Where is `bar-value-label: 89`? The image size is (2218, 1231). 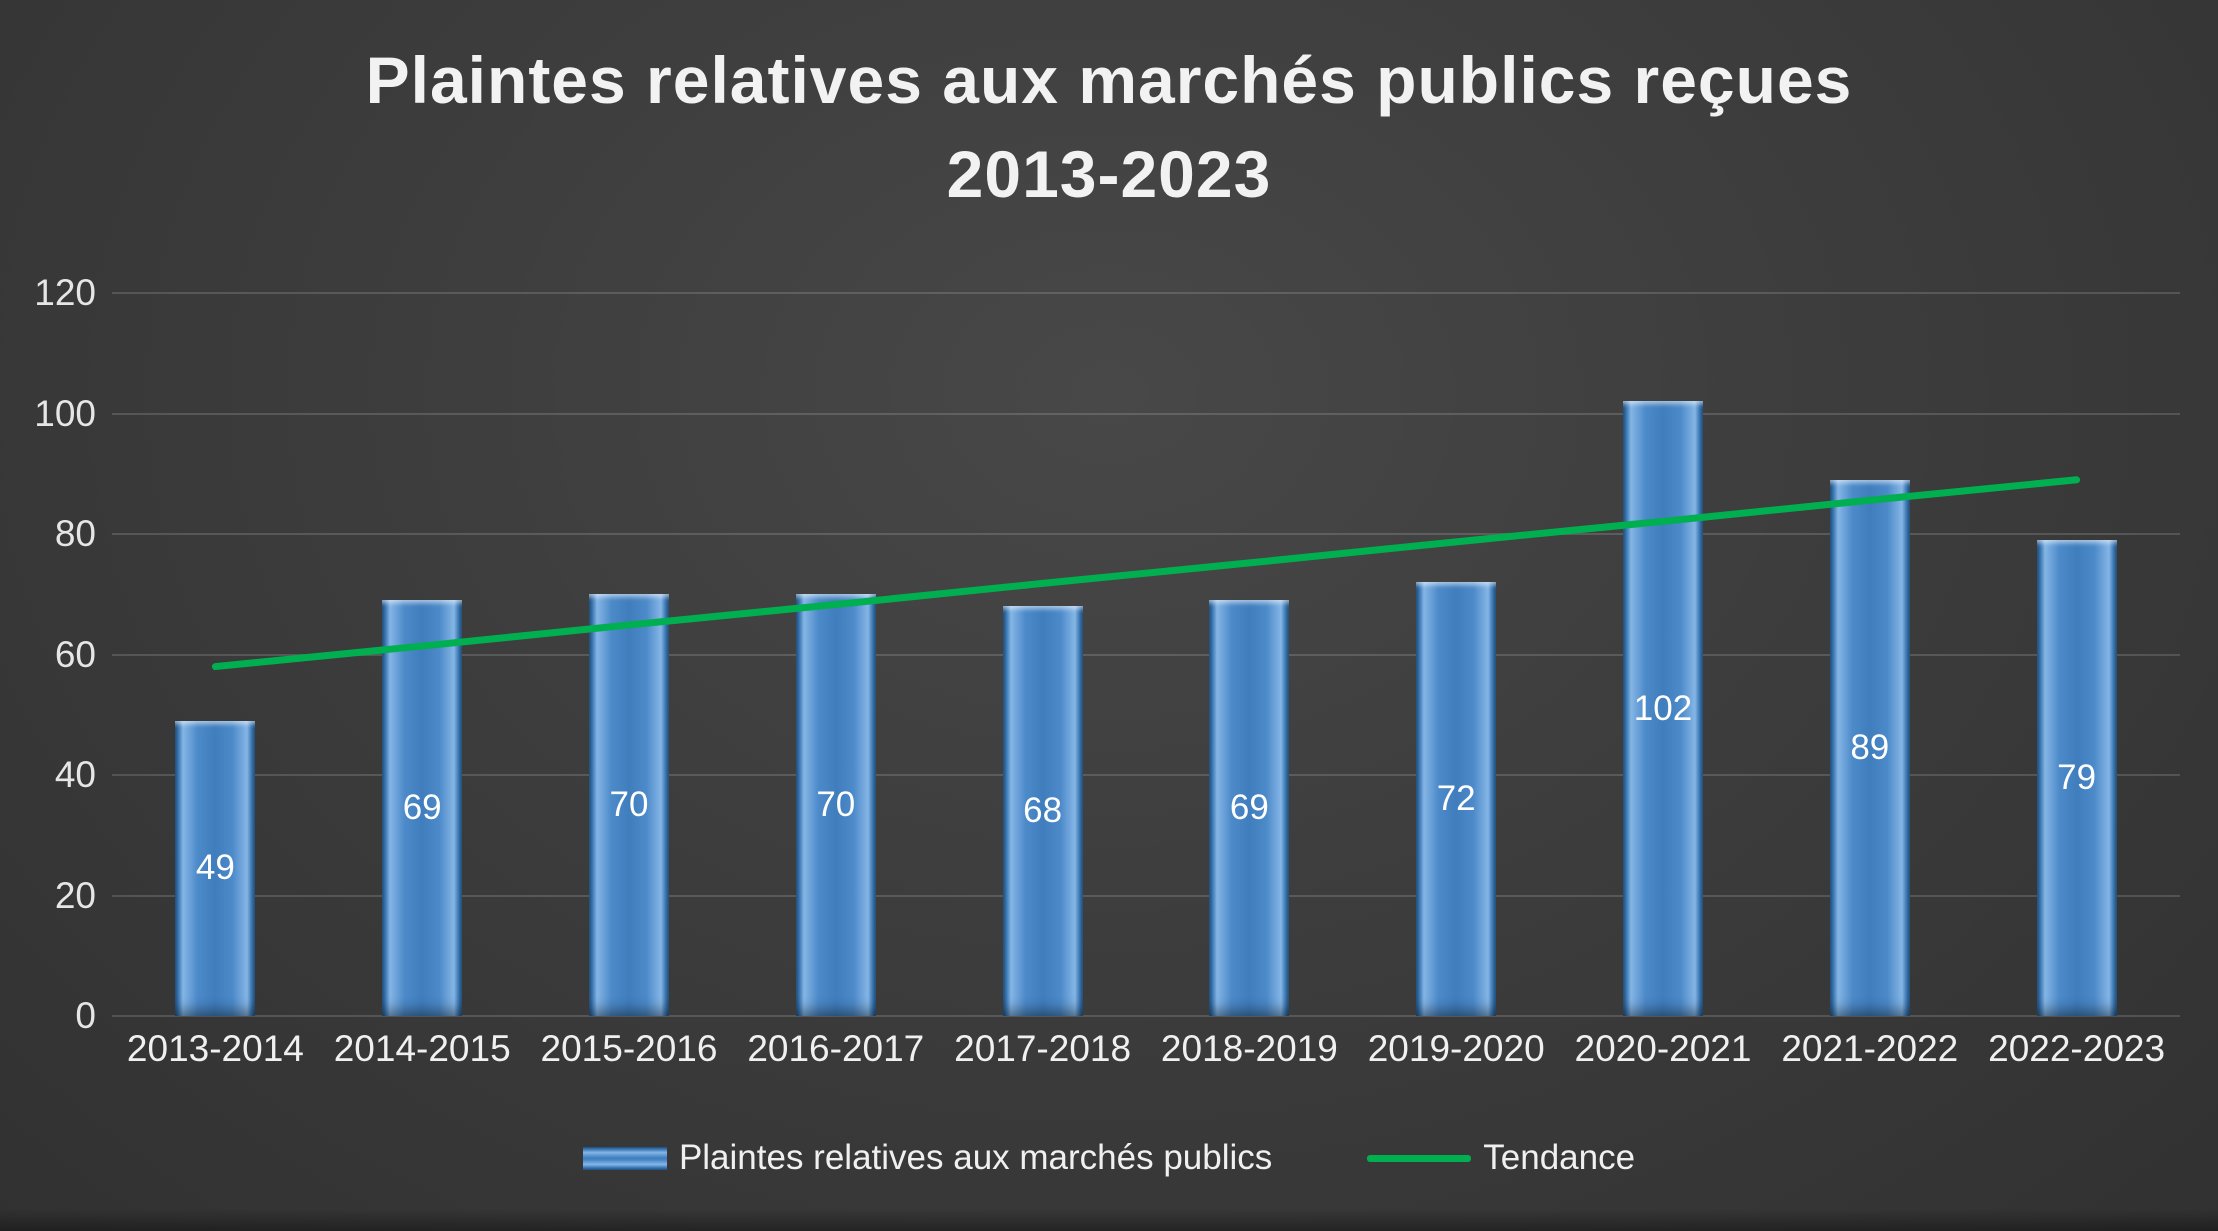
bar-value-label: 89 is located at coordinates (1870, 747).